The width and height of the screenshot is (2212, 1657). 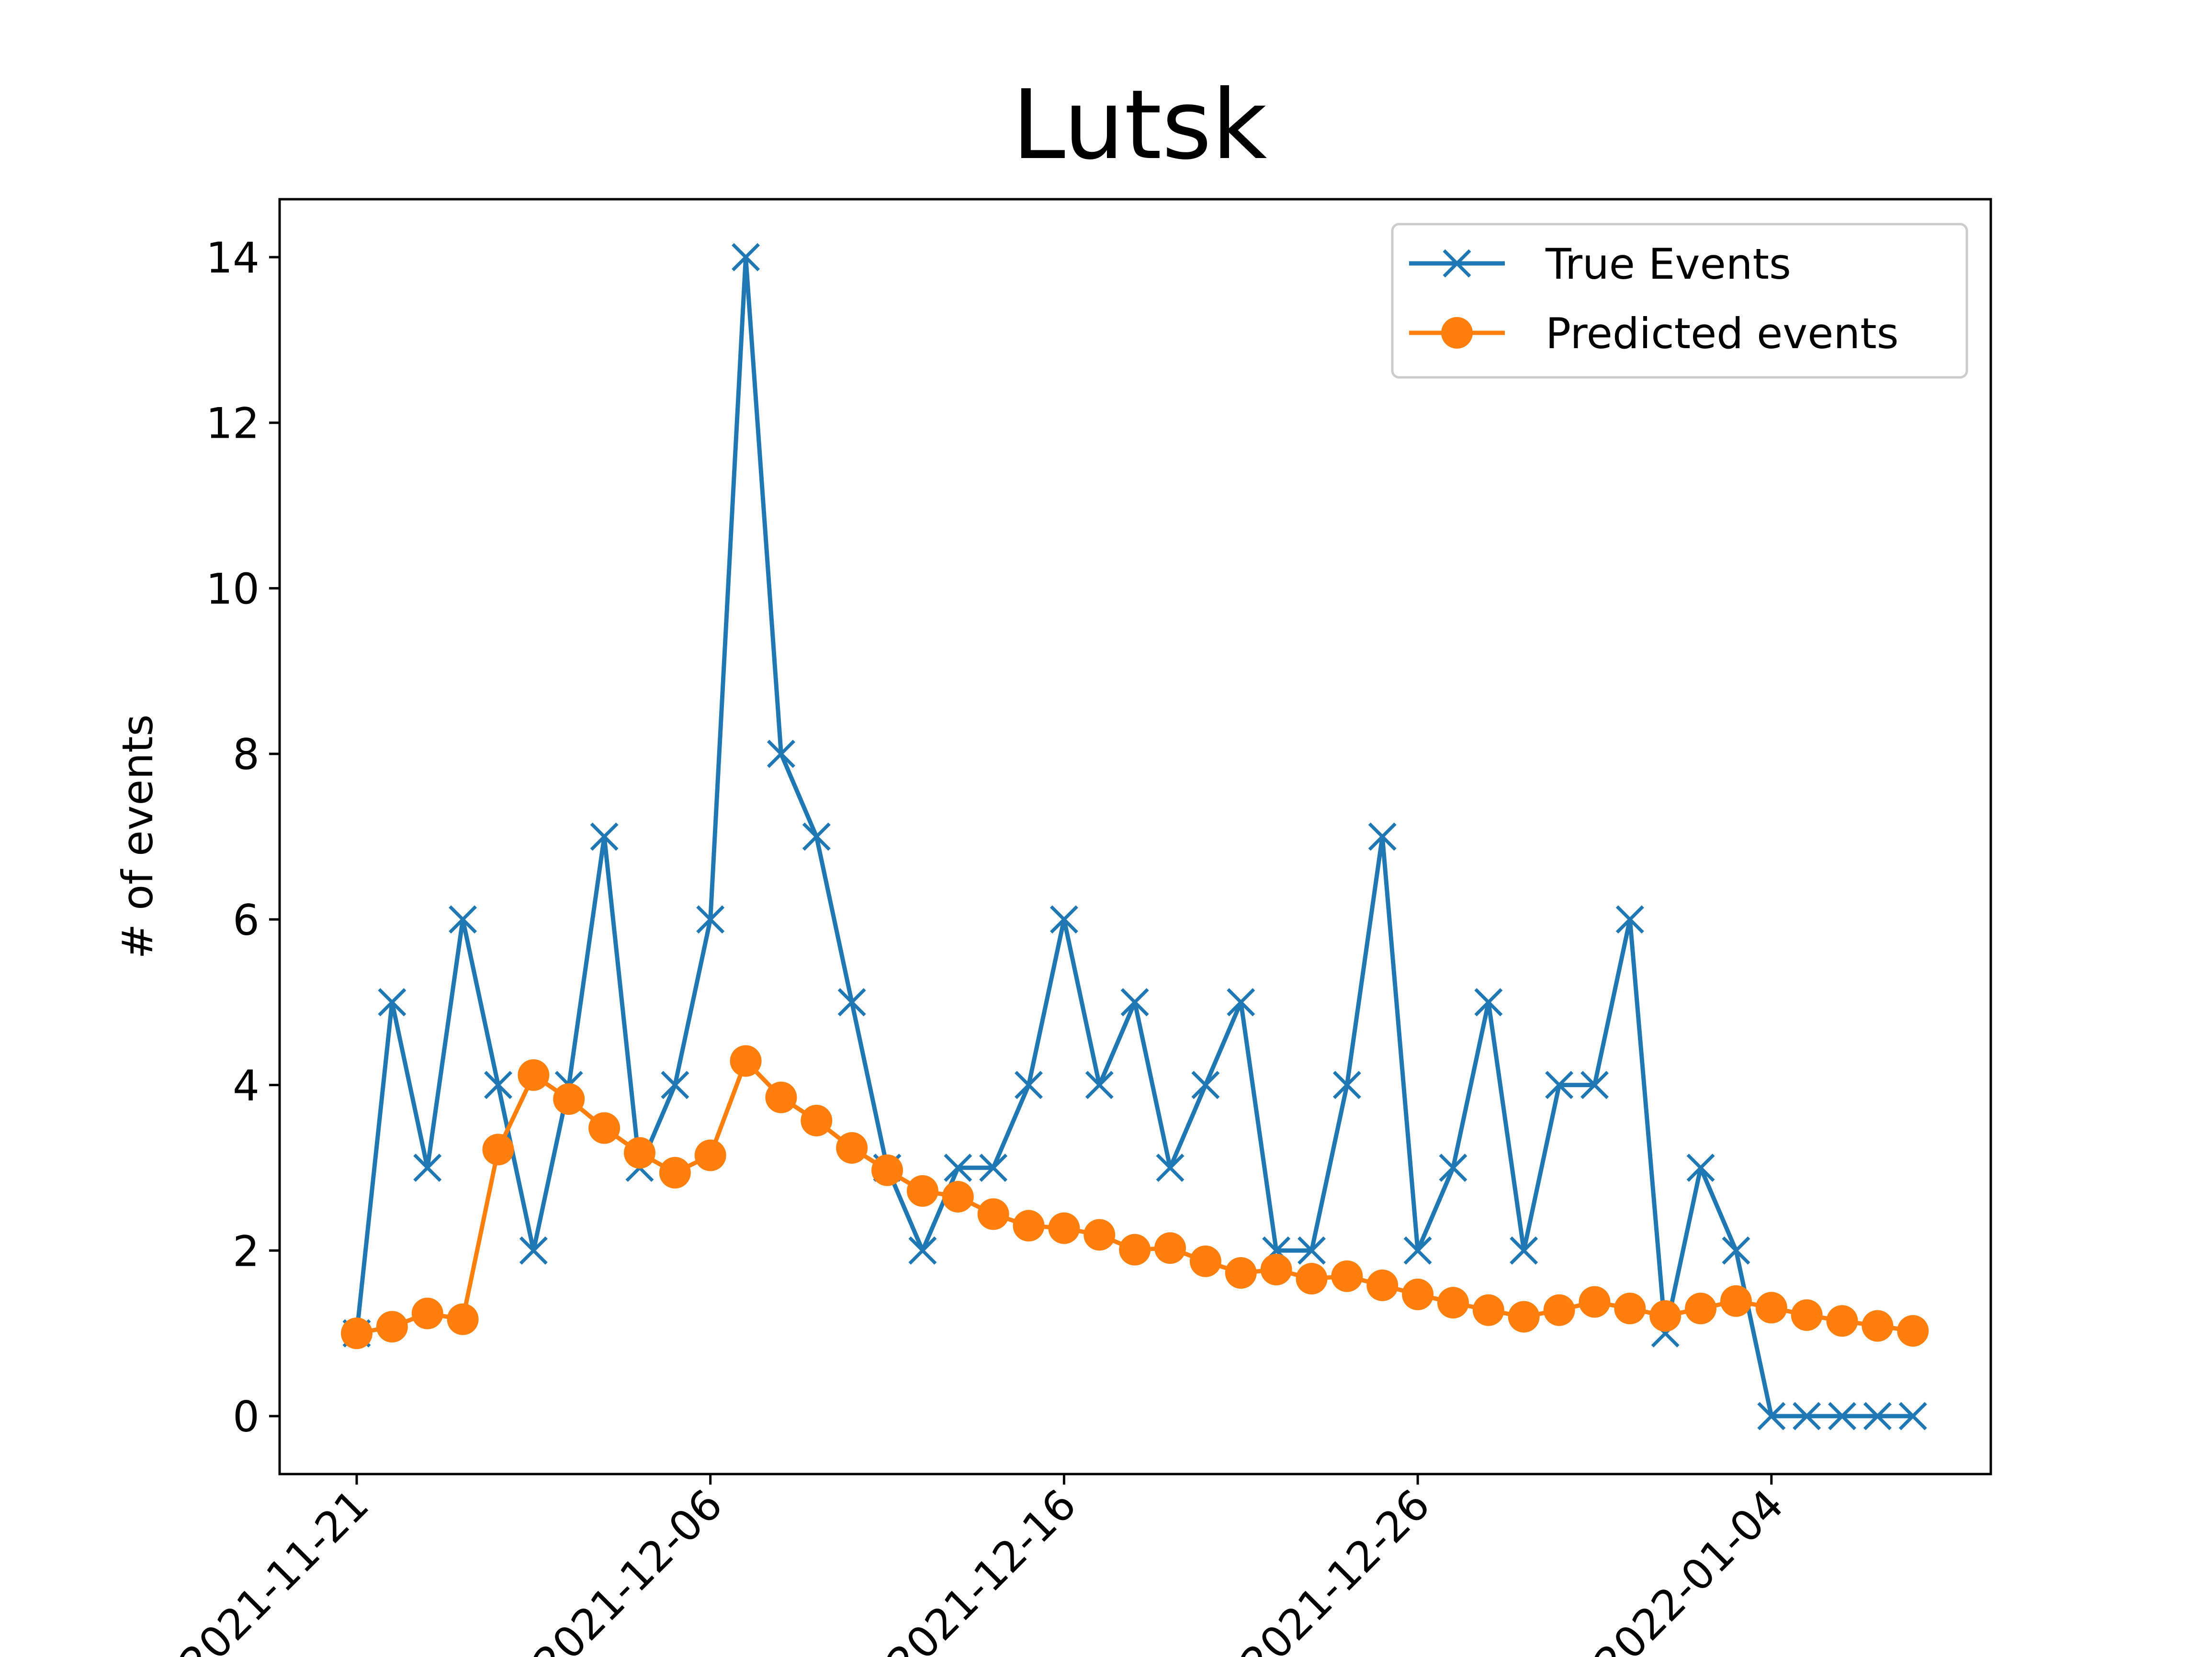 What do you see at coordinates (233, 423) in the screenshot?
I see `y-tick-label: 12` at bounding box center [233, 423].